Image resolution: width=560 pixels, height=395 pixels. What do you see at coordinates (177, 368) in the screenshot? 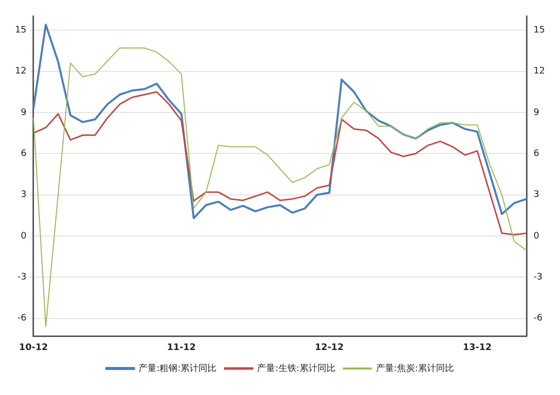
I see `legend-label: 产量:粗钢:累计同比` at bounding box center [177, 368].